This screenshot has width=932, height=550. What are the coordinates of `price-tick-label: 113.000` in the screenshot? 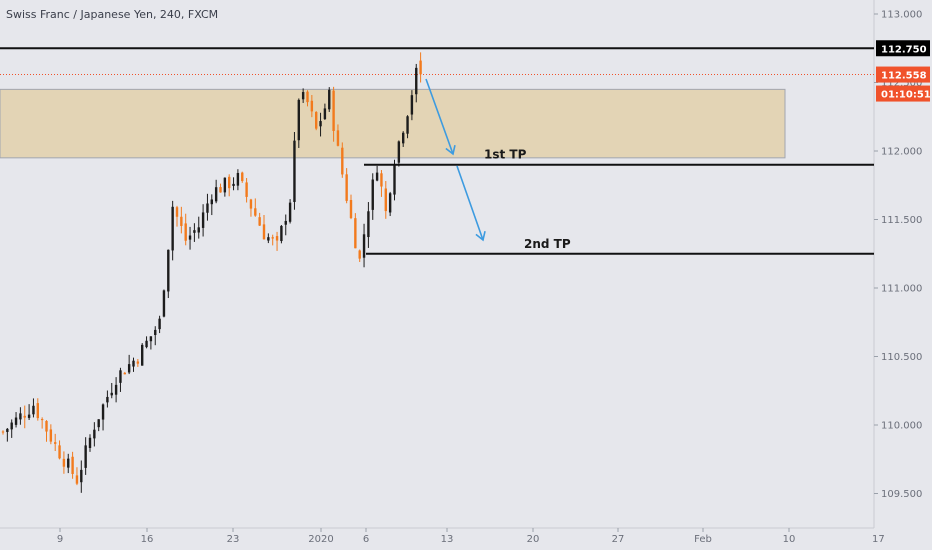 It's located at (901, 15).